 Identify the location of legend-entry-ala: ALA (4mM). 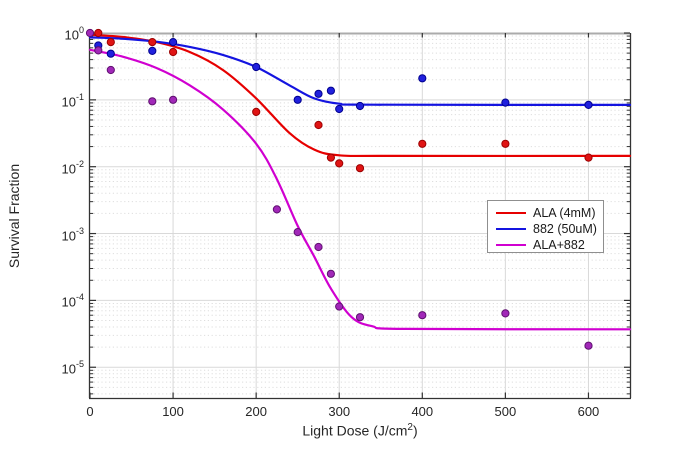
(549, 213).